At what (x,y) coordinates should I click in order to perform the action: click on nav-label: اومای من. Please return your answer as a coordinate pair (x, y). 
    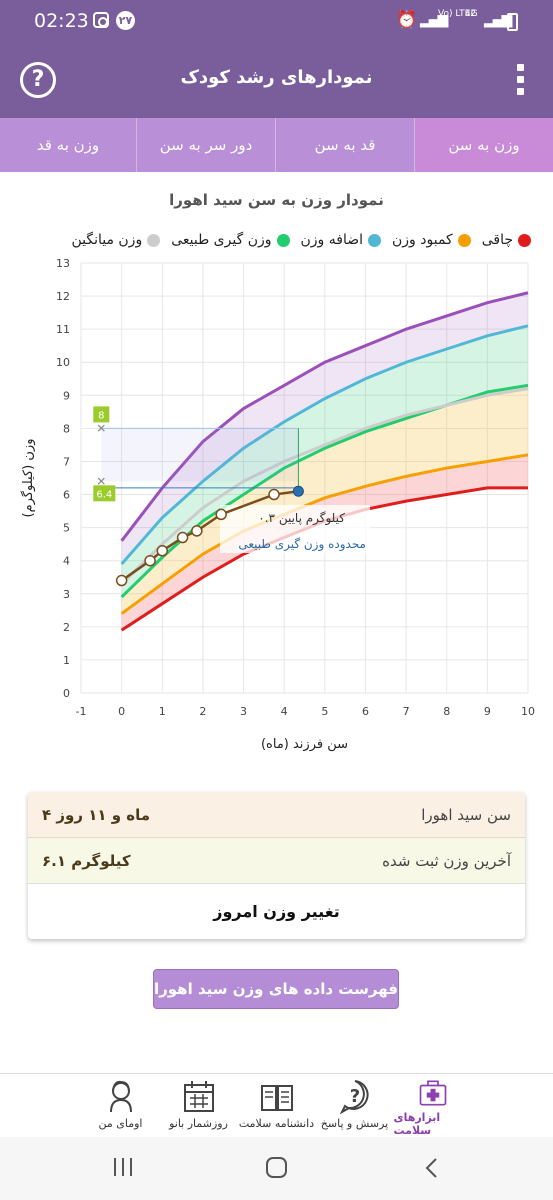
    Looking at the image, I should click on (120, 1123).